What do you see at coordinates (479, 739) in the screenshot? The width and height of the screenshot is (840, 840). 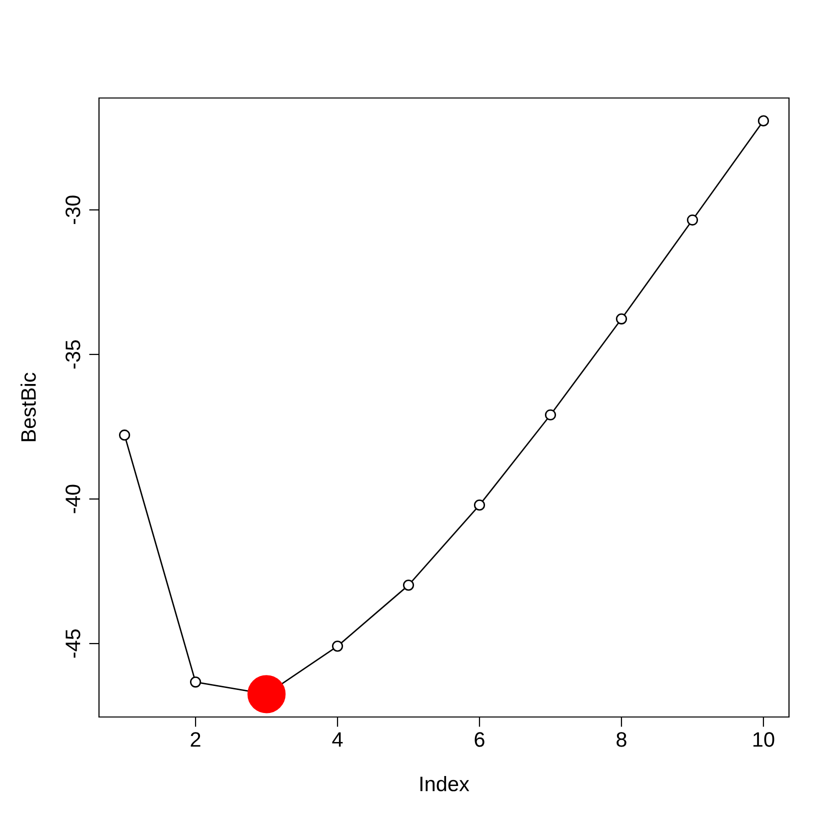 I see `x-tick-label: 6` at bounding box center [479, 739].